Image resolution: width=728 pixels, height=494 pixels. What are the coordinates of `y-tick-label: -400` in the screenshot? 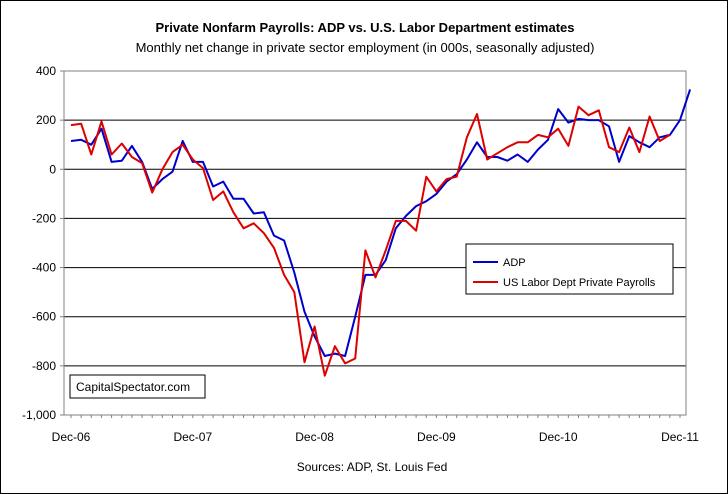 It's located at (44, 268).